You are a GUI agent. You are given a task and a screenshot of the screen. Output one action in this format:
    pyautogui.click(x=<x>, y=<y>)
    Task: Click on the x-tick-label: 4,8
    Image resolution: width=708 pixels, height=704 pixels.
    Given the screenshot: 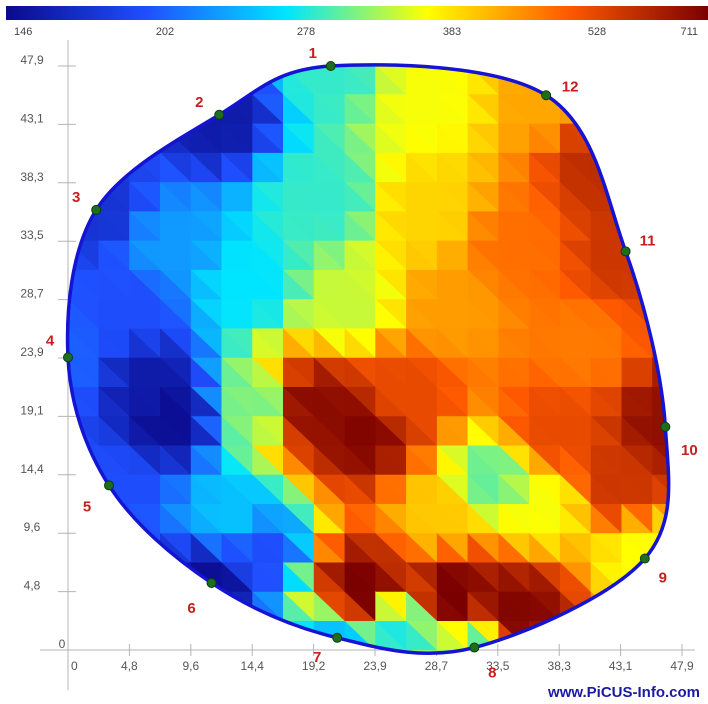 What is the action you would take?
    pyautogui.click(x=129, y=666)
    